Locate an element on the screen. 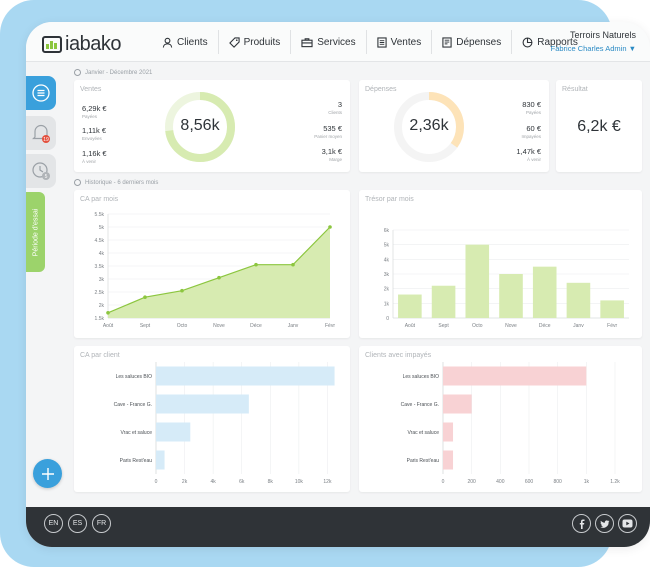  nav-produits: Produits is located at coordinates (255, 42).